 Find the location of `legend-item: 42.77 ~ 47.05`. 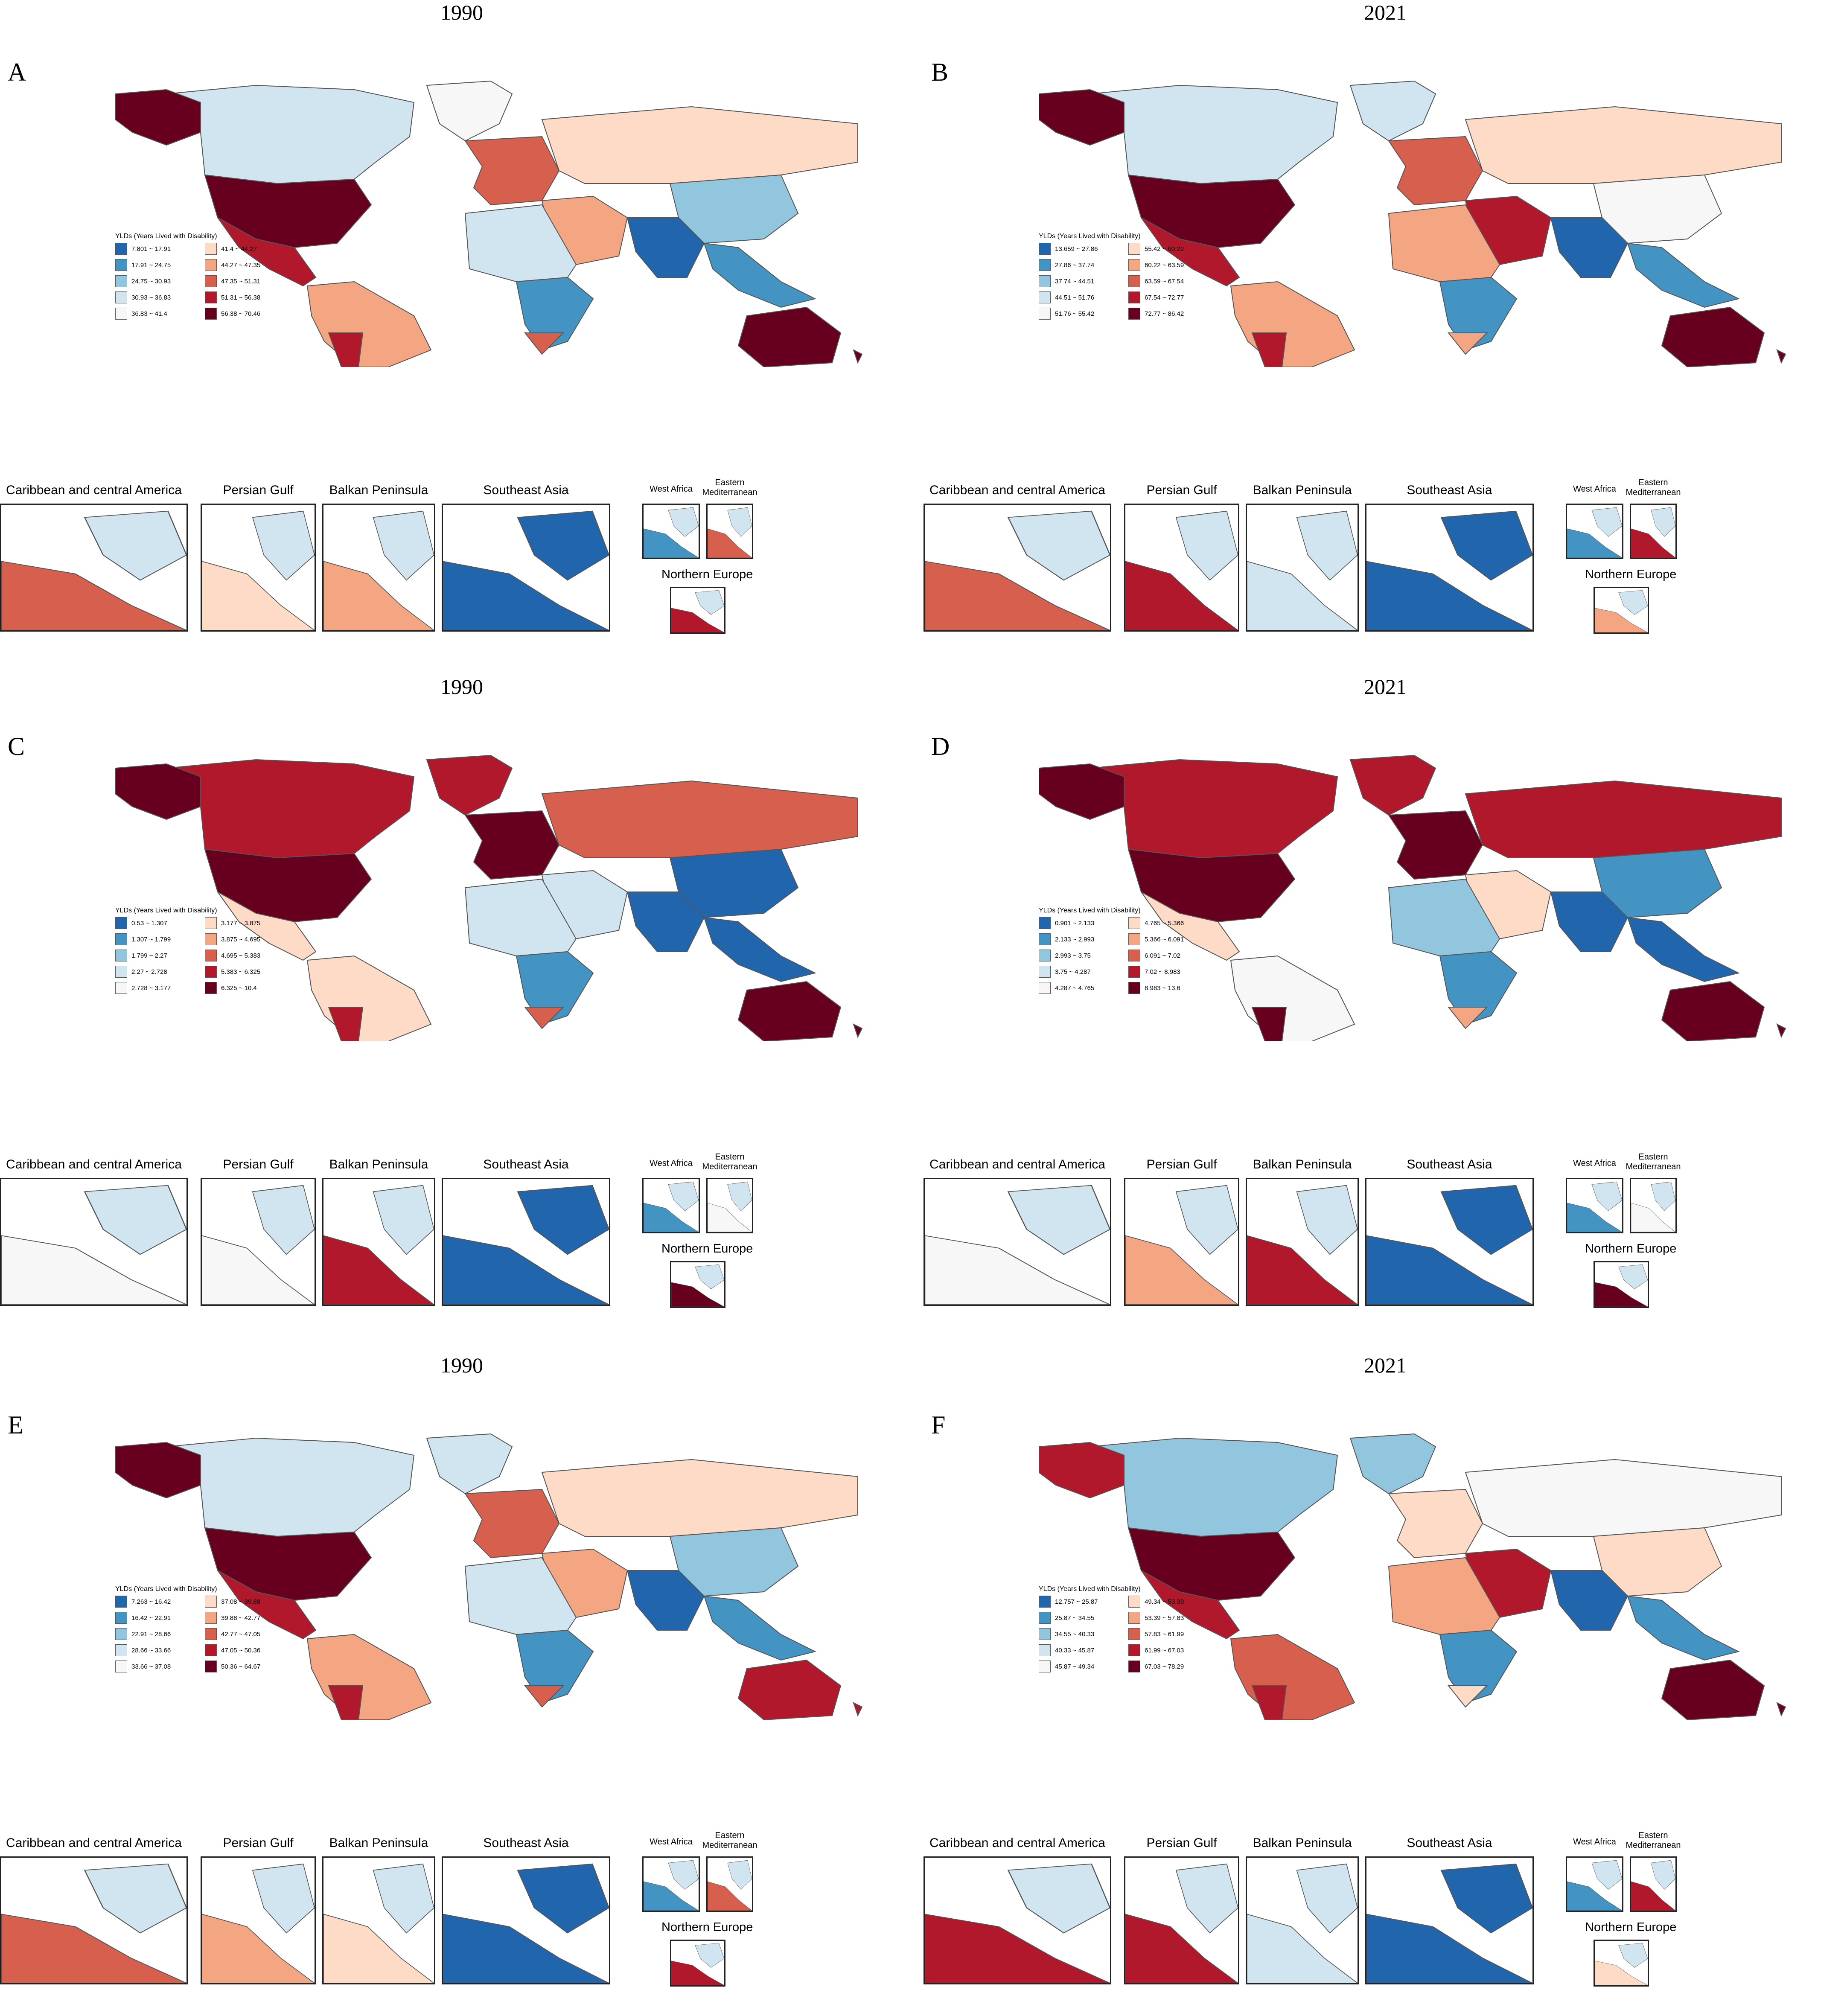

legend-item: 42.77 ~ 47.05 is located at coordinates (245, 1634).